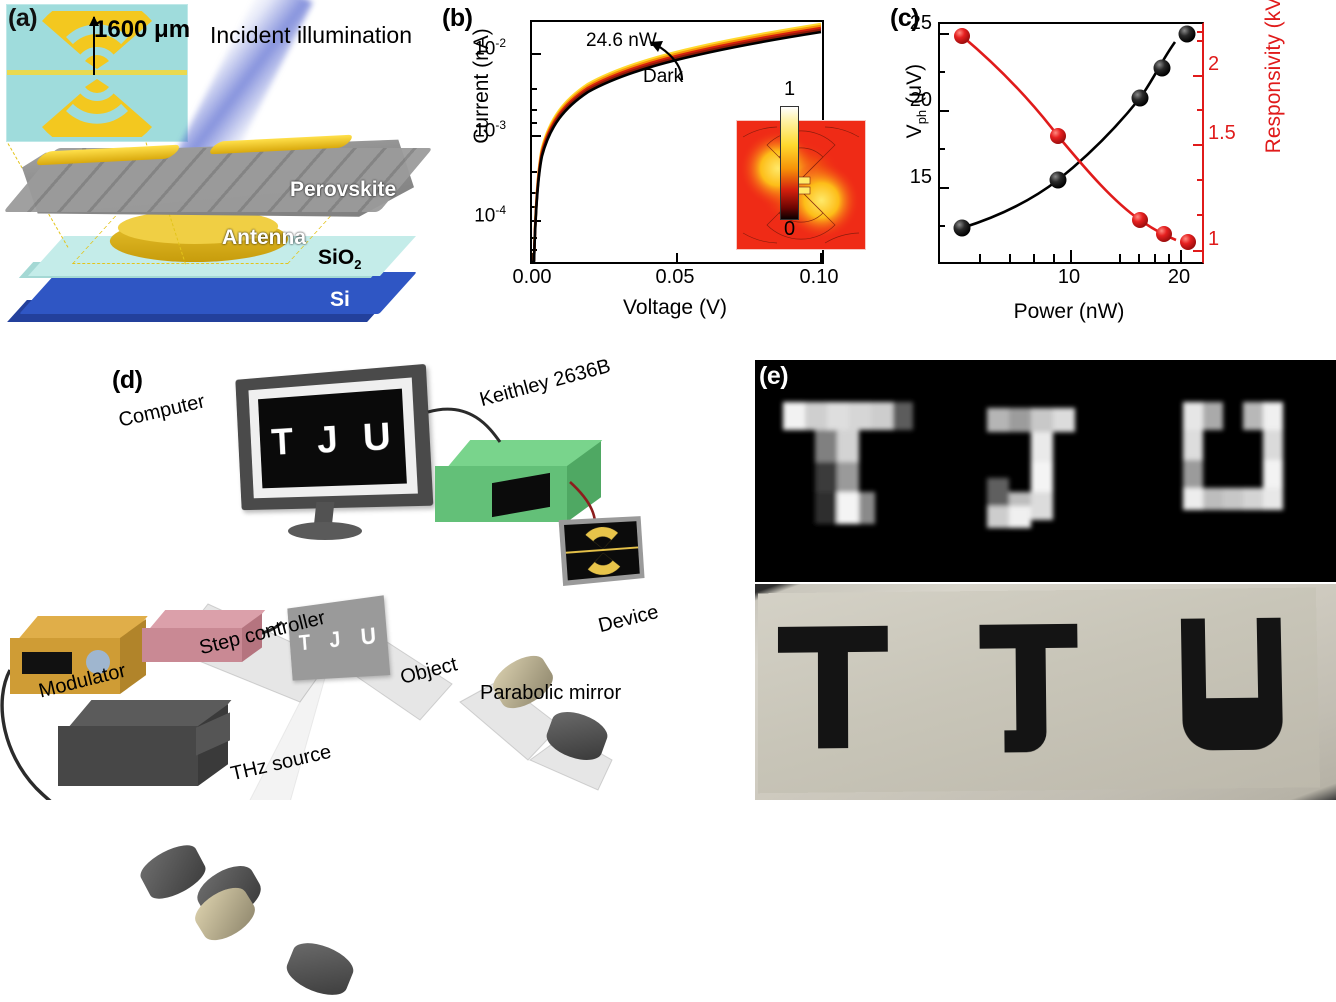  I want to click on b-x-axis-label: Voltage (V), so click(675, 307).